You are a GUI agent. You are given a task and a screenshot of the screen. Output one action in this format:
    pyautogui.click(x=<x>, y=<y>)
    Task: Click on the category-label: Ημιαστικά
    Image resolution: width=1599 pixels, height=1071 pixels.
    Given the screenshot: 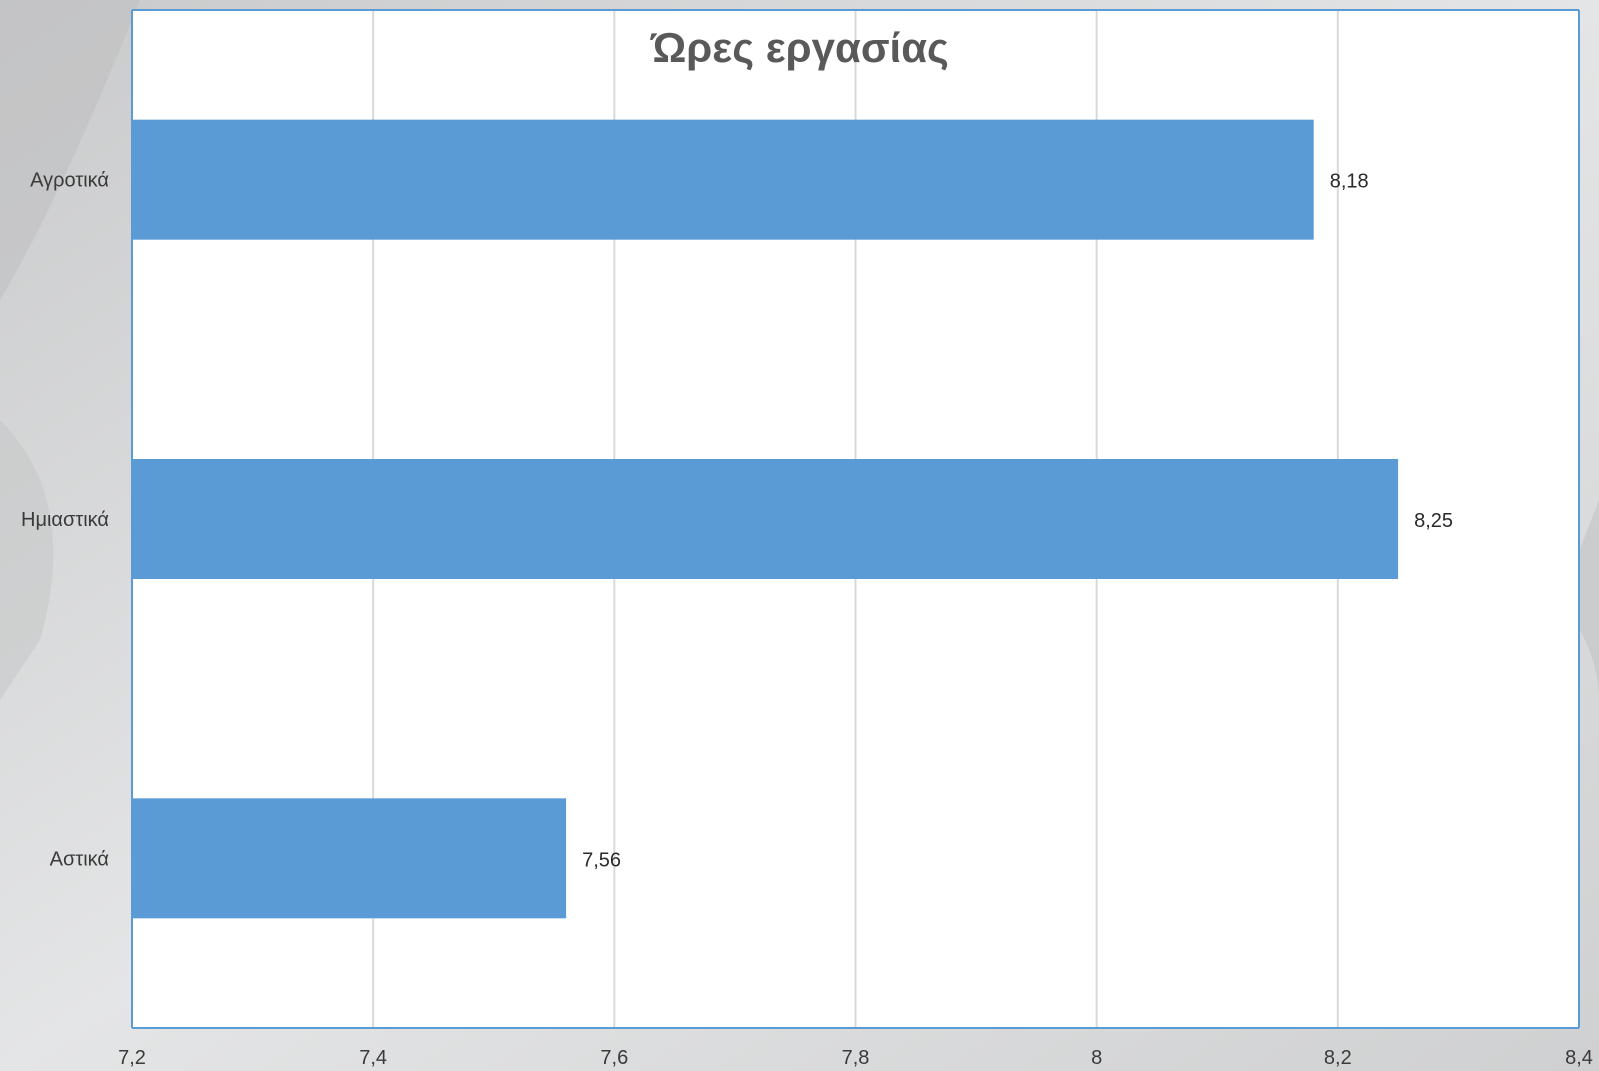 What is the action you would take?
    pyautogui.click(x=65, y=520)
    